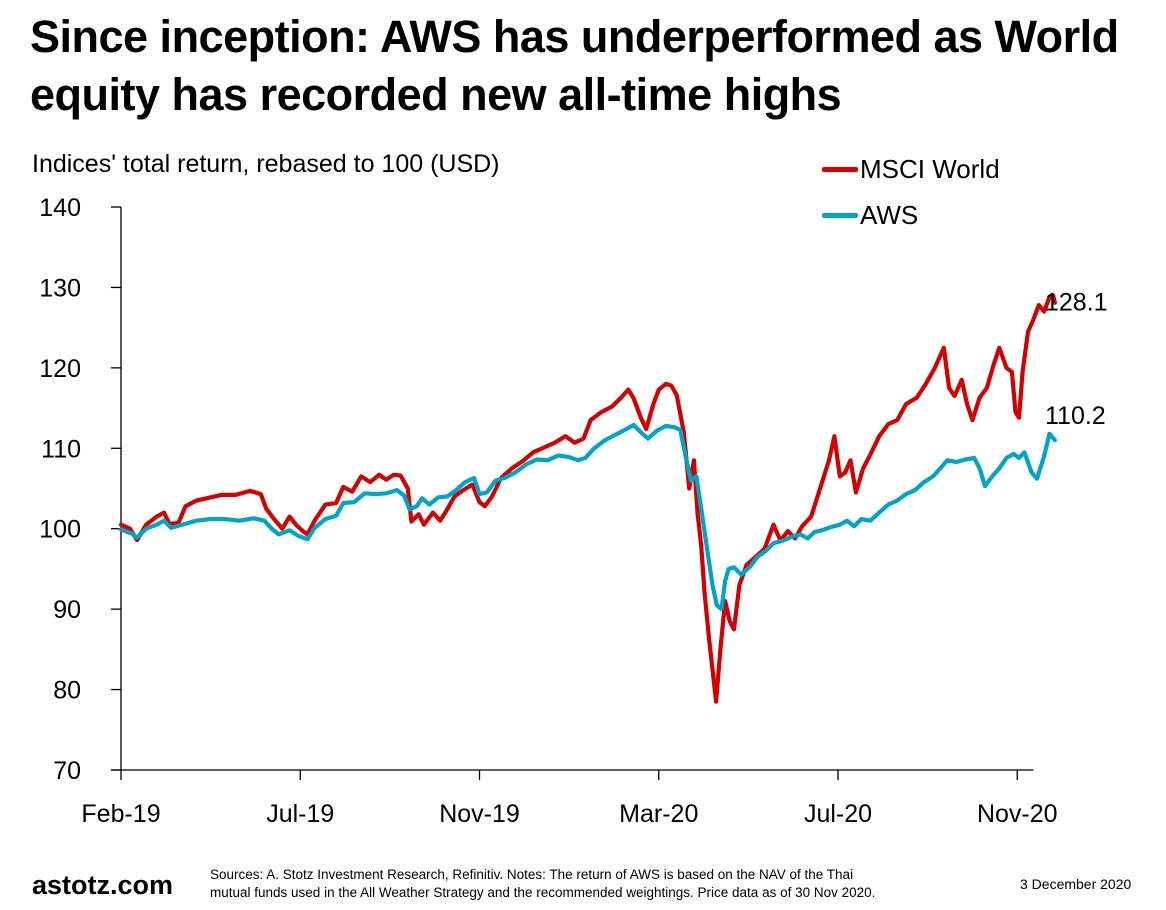  What do you see at coordinates (60, 288) in the screenshot?
I see `y-tick-label: 130` at bounding box center [60, 288].